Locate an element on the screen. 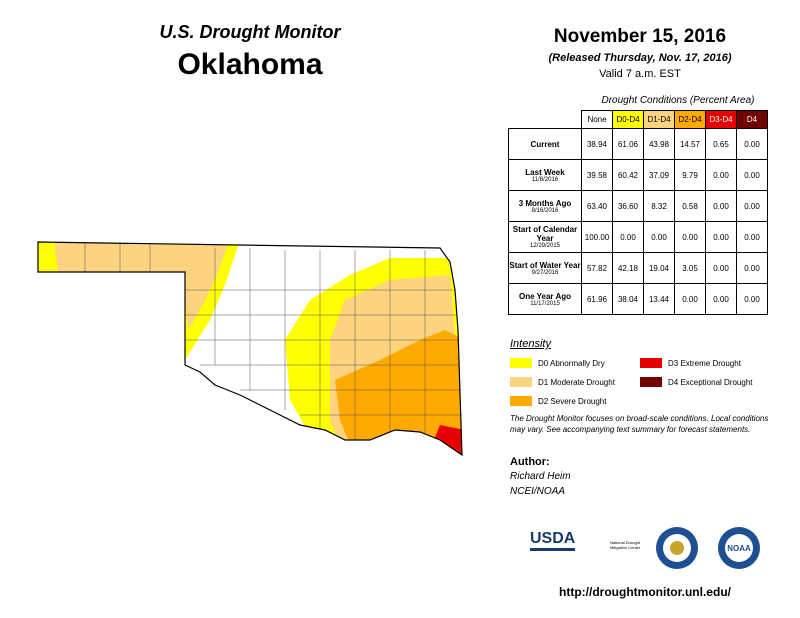 Image resolution: width=800 pixels, height=618 pixels. url: http://droughtmonitor.unl.edu/ is located at coordinates (645, 592).